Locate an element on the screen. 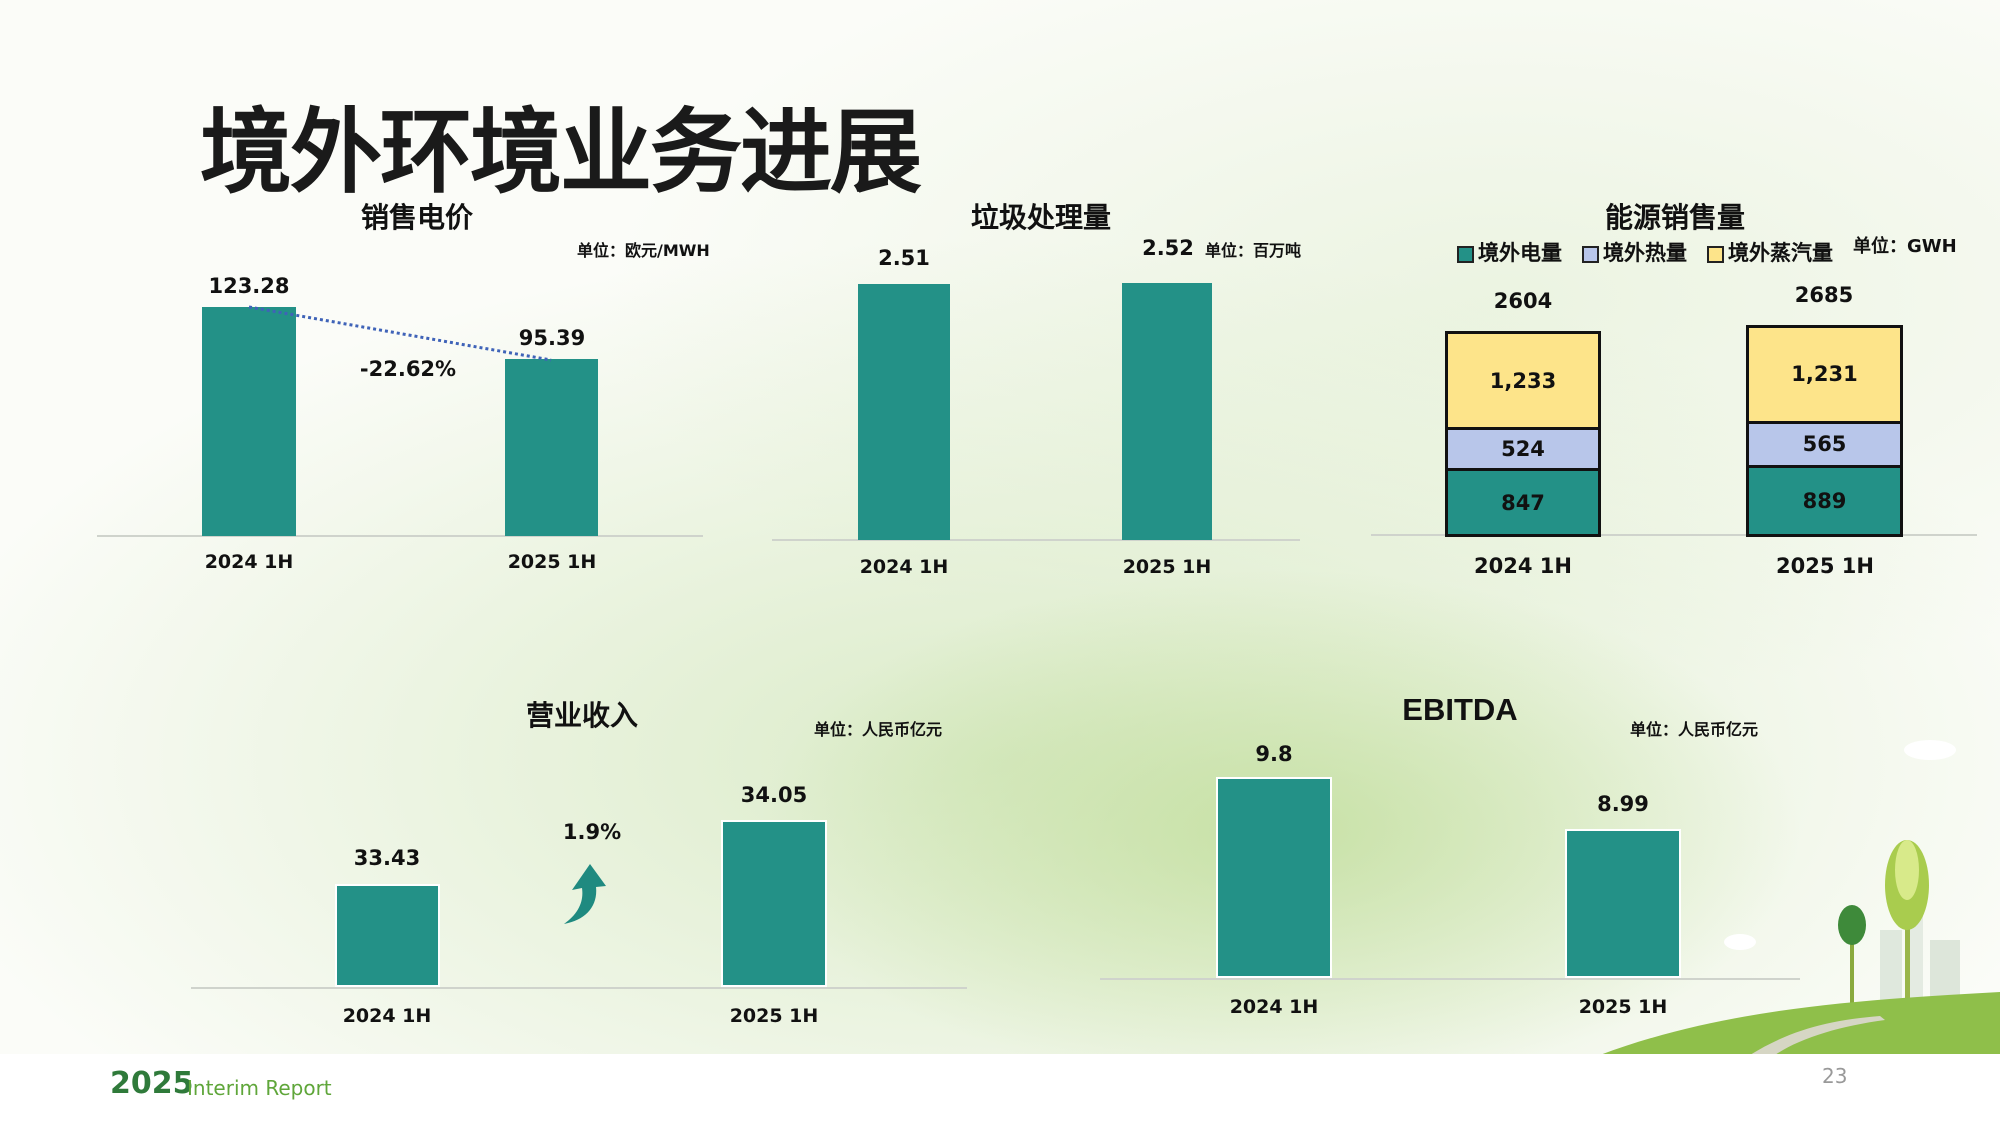 This screenshot has width=2000, height=1125. legend-label: 境外电量 is located at coordinates (1520, 253).